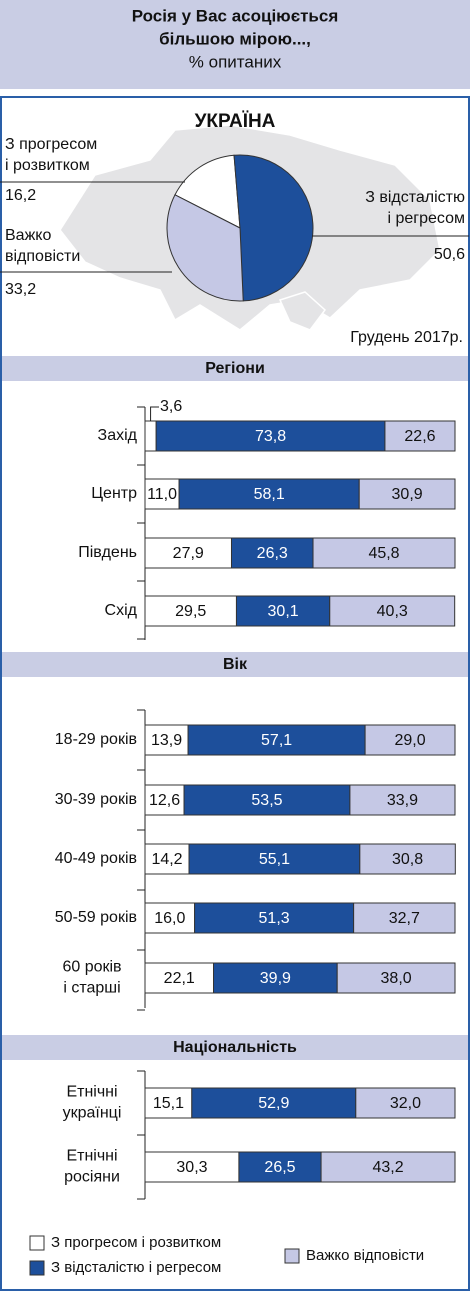  Describe the element at coordinates (426, 218) in the screenshot. I see `pie-label: і регресом` at that location.